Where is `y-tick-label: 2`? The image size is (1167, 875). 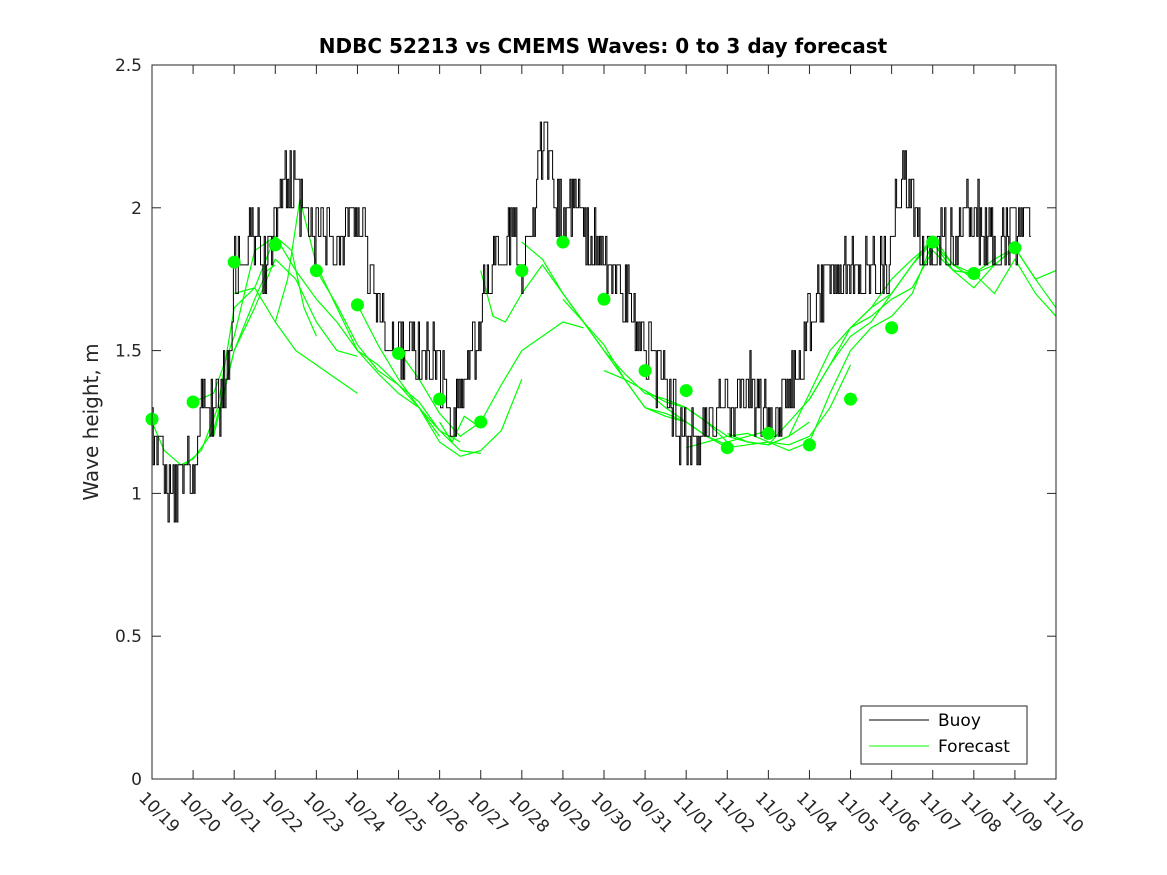
y-tick-label: 2 is located at coordinates (136, 209).